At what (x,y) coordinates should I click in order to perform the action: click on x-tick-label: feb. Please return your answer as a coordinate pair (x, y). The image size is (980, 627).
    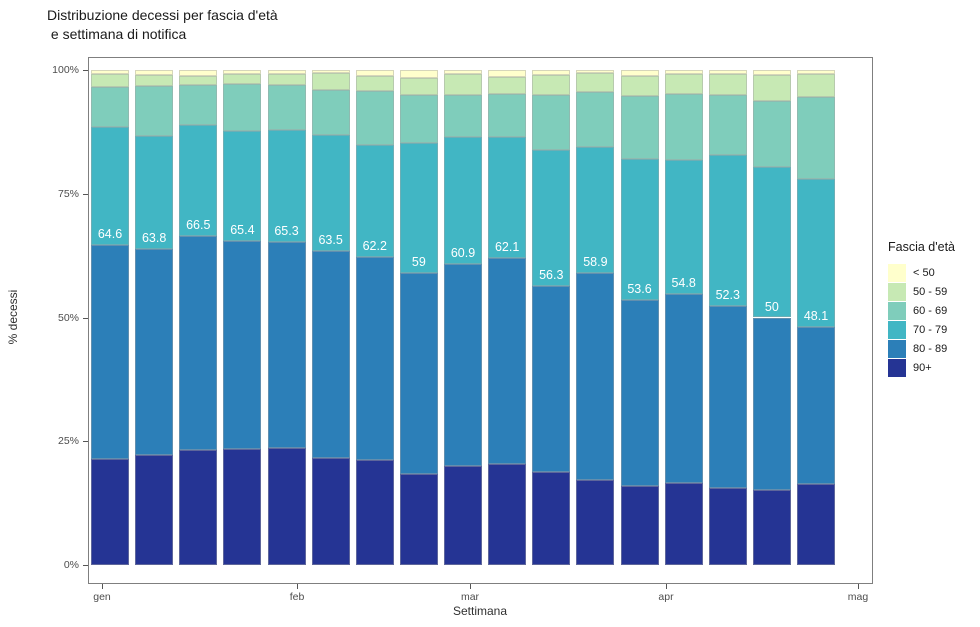
    Looking at the image, I should click on (297, 597).